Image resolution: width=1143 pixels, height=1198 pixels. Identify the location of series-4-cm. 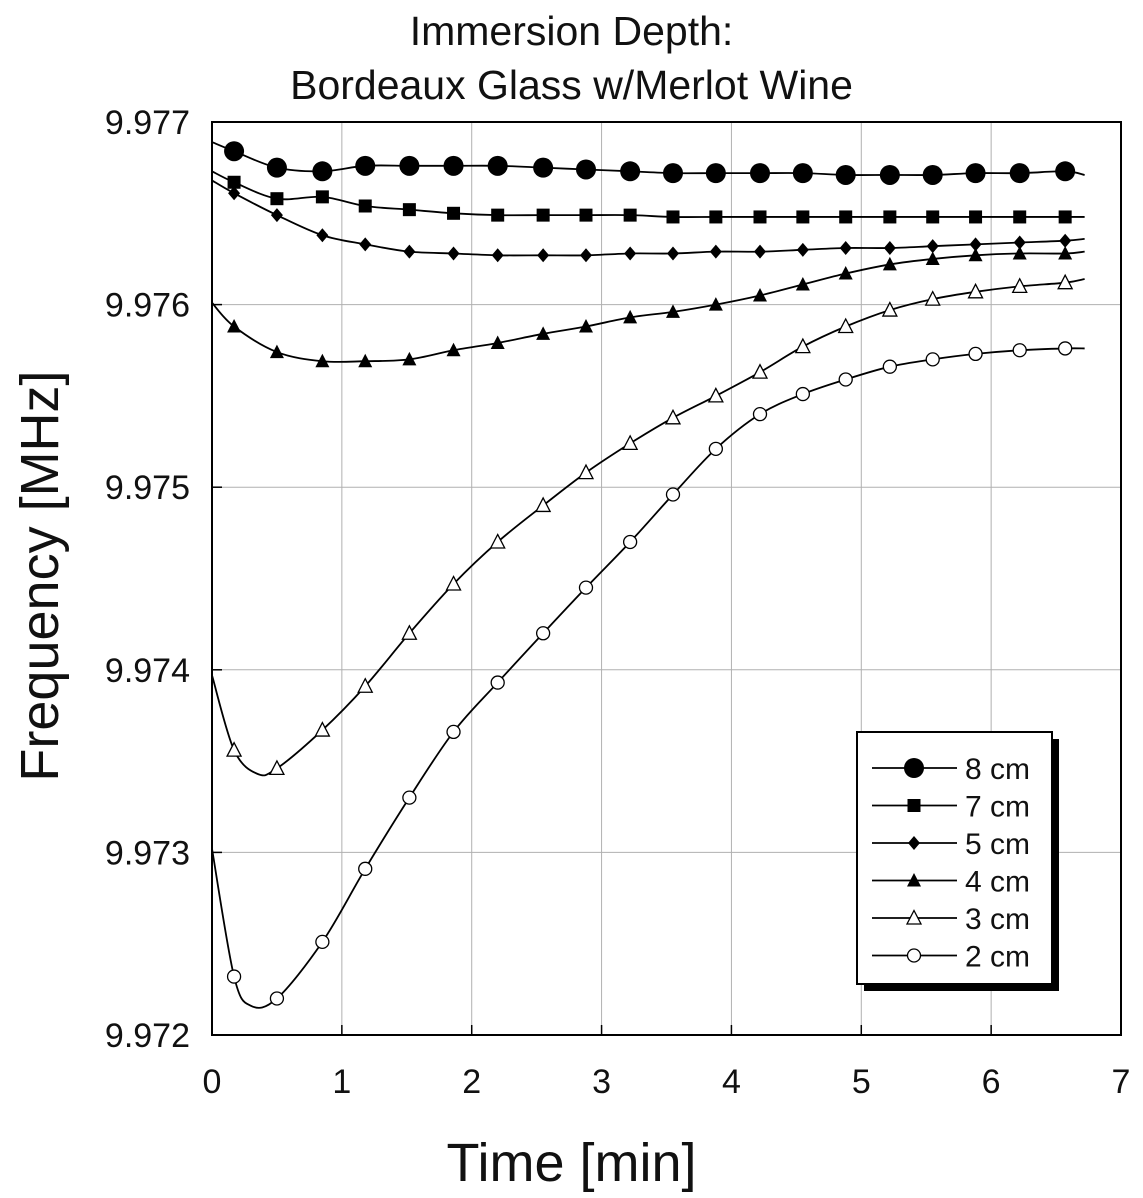
(648, 306).